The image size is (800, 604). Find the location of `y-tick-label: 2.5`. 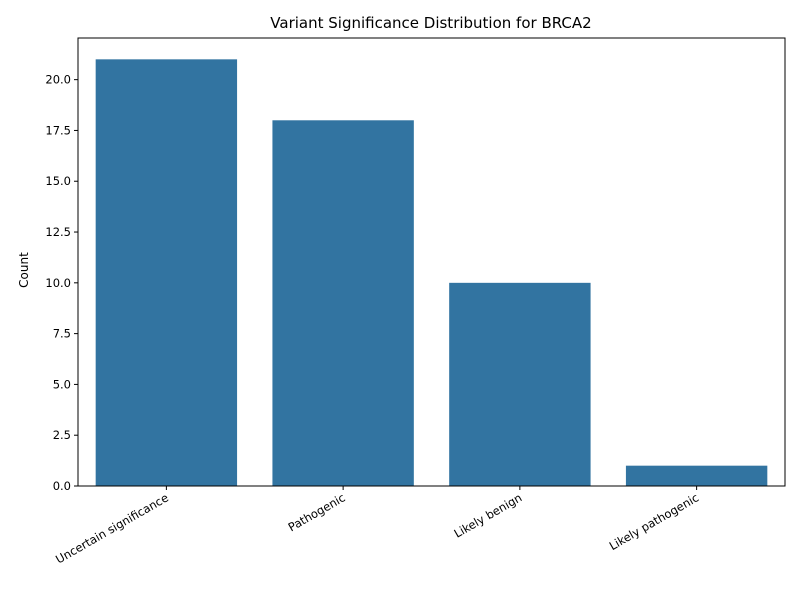

y-tick-label: 2.5 is located at coordinates (62, 435).